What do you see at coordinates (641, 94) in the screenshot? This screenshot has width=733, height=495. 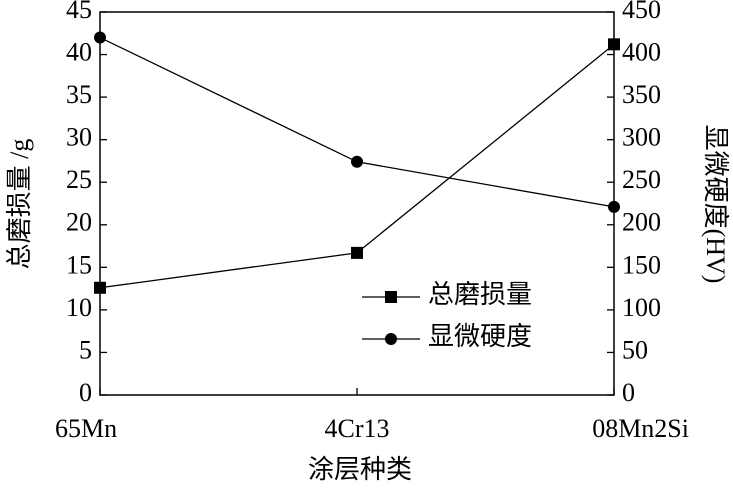 I see `y2-tick-label: 350` at bounding box center [641, 94].